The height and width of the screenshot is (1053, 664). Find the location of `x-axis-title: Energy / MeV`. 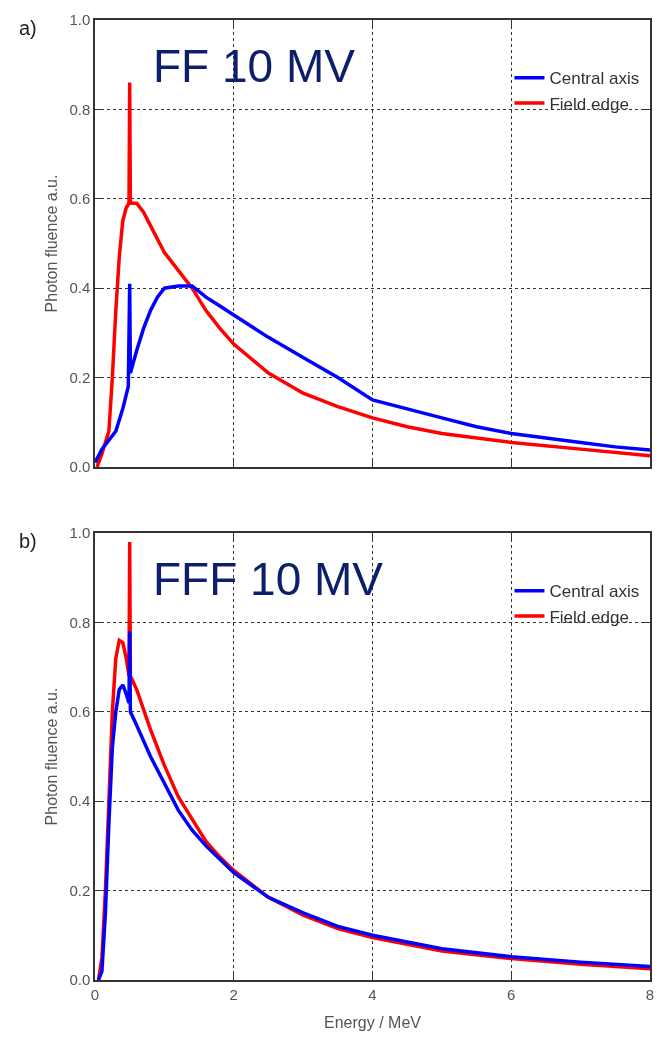

x-axis-title: Energy / MeV is located at coordinates (373, 1022).